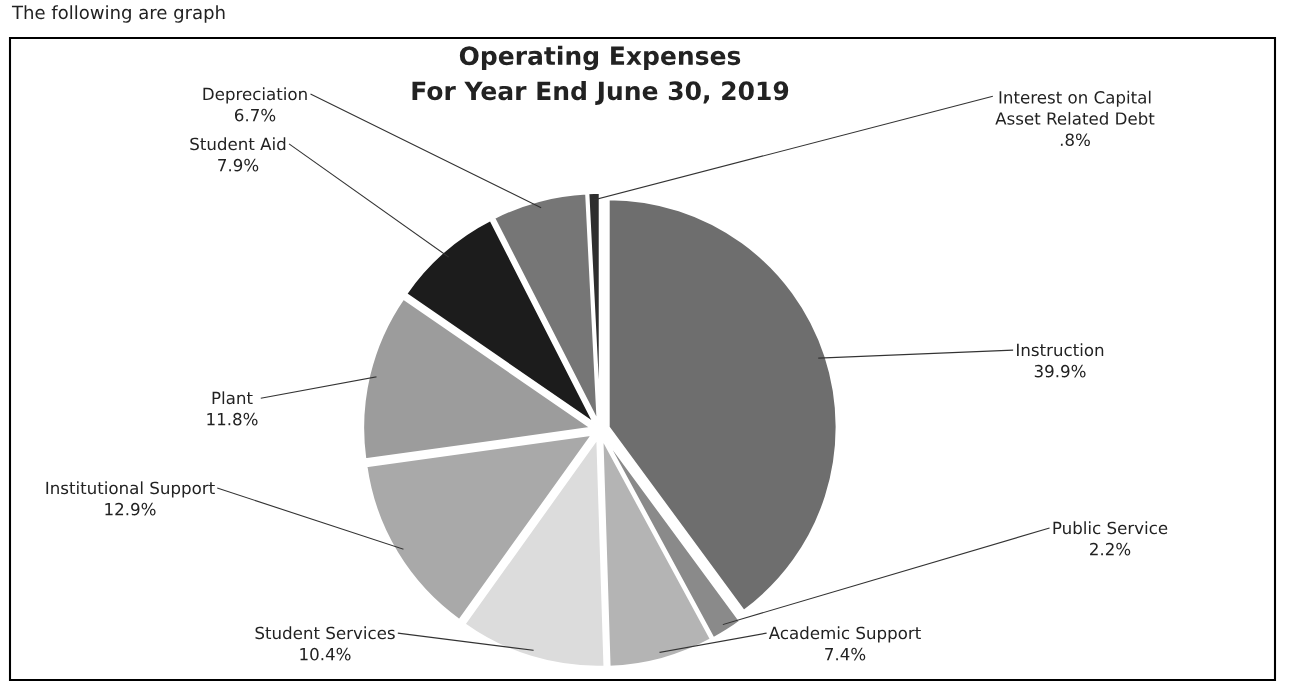  Describe the element at coordinates (600, 58) in the screenshot. I see `chart-title: Operating Expenses` at that location.